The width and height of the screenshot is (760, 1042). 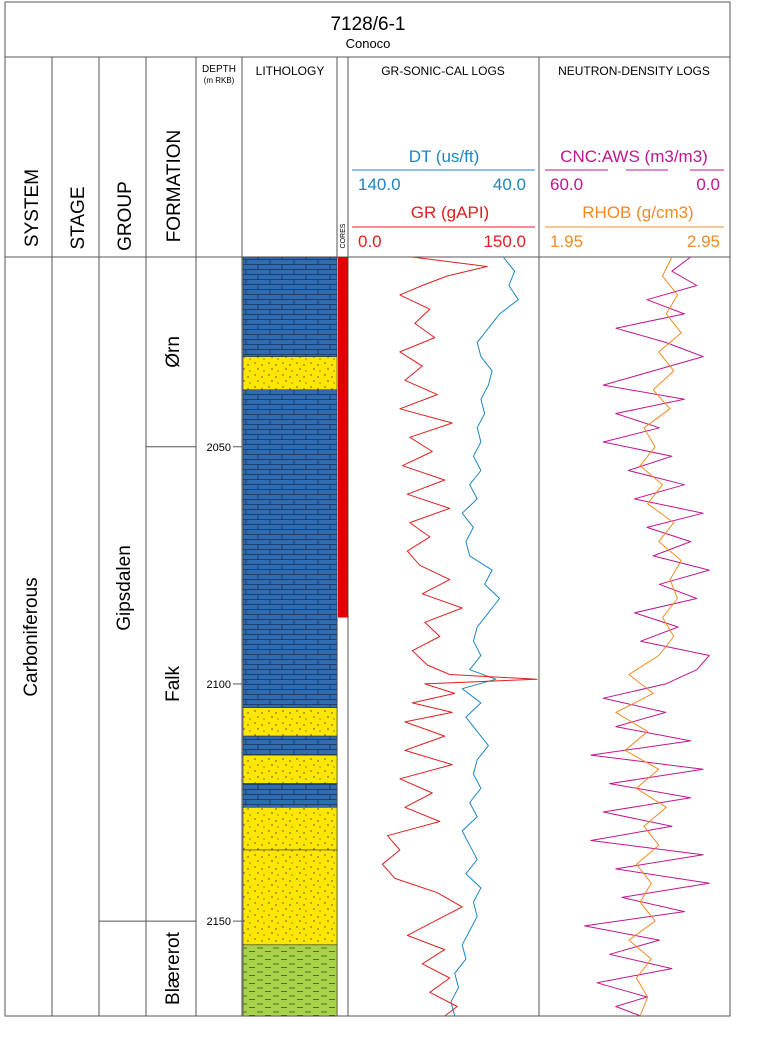 I want to click on depth-tick-label: 2100, so click(x=219, y=685).